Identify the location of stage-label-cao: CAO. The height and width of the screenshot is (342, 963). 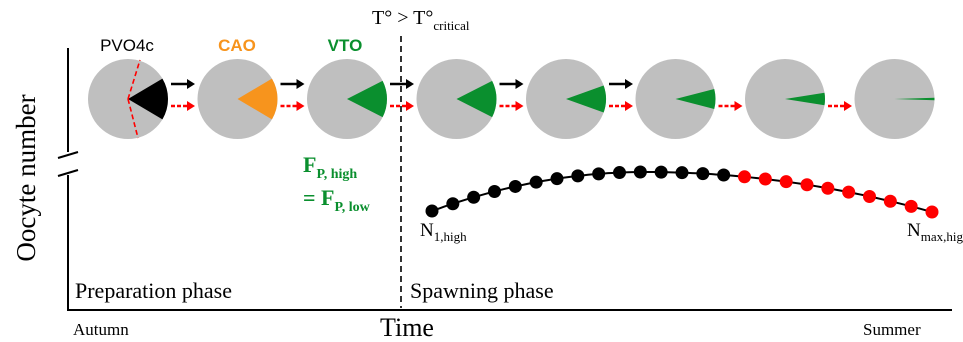
(237, 45).